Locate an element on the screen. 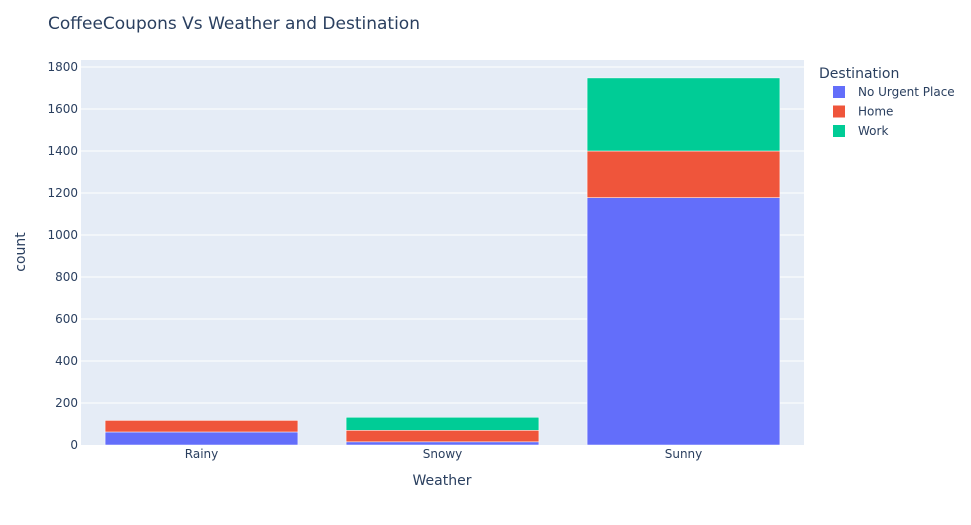 The image size is (971, 525). chart-title: CoffeeCoupons Vs Weather and Destination is located at coordinates (234, 24).